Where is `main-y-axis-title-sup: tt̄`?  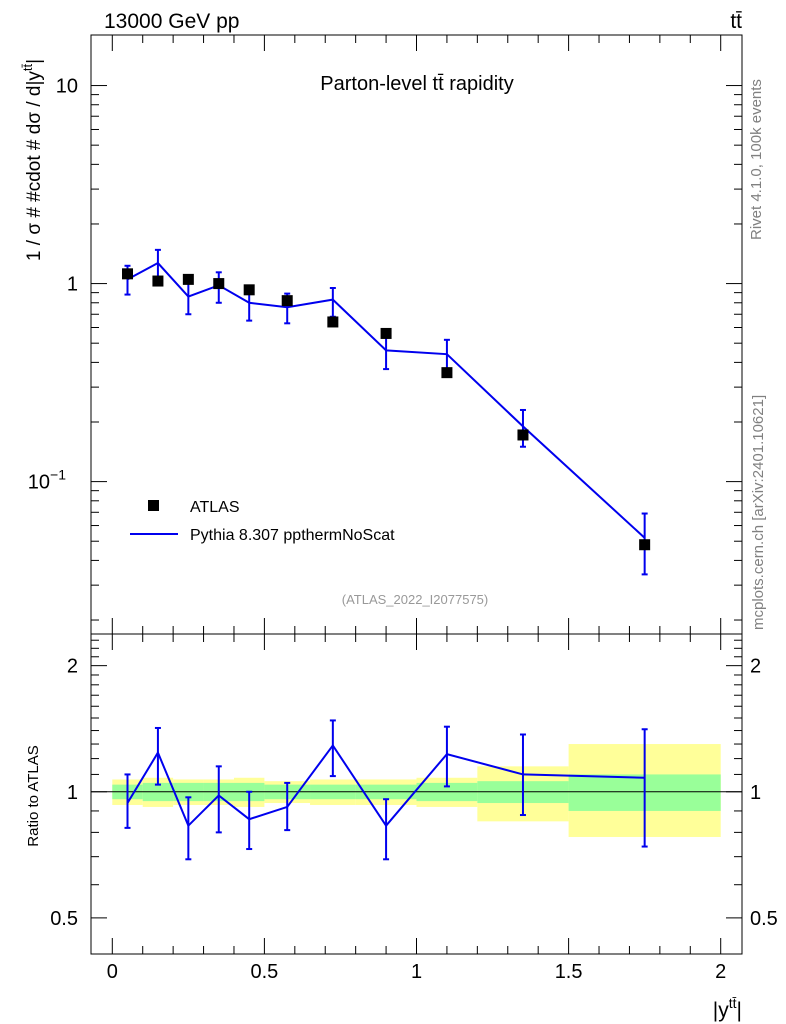 main-y-axis-title-sup: tt̄ is located at coordinates (27, 67).